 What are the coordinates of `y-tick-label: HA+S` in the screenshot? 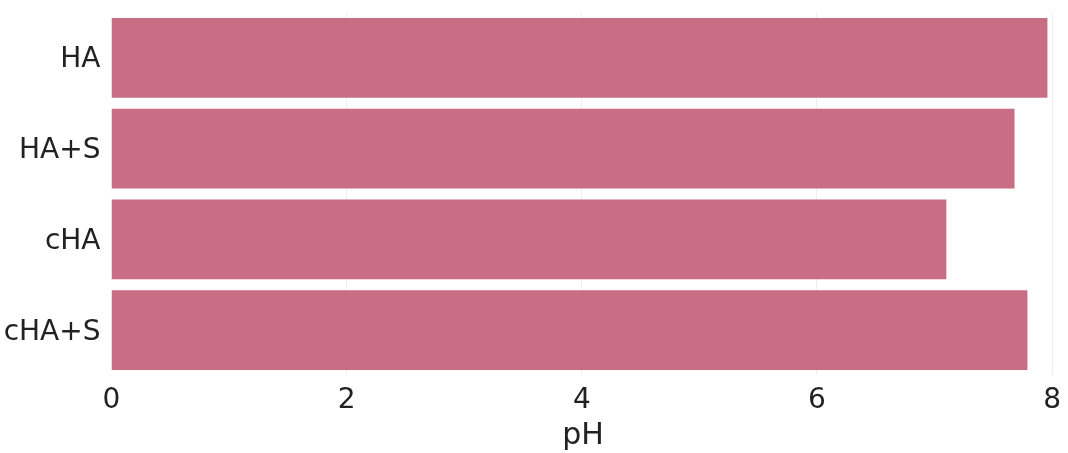 It's located at (60, 149).